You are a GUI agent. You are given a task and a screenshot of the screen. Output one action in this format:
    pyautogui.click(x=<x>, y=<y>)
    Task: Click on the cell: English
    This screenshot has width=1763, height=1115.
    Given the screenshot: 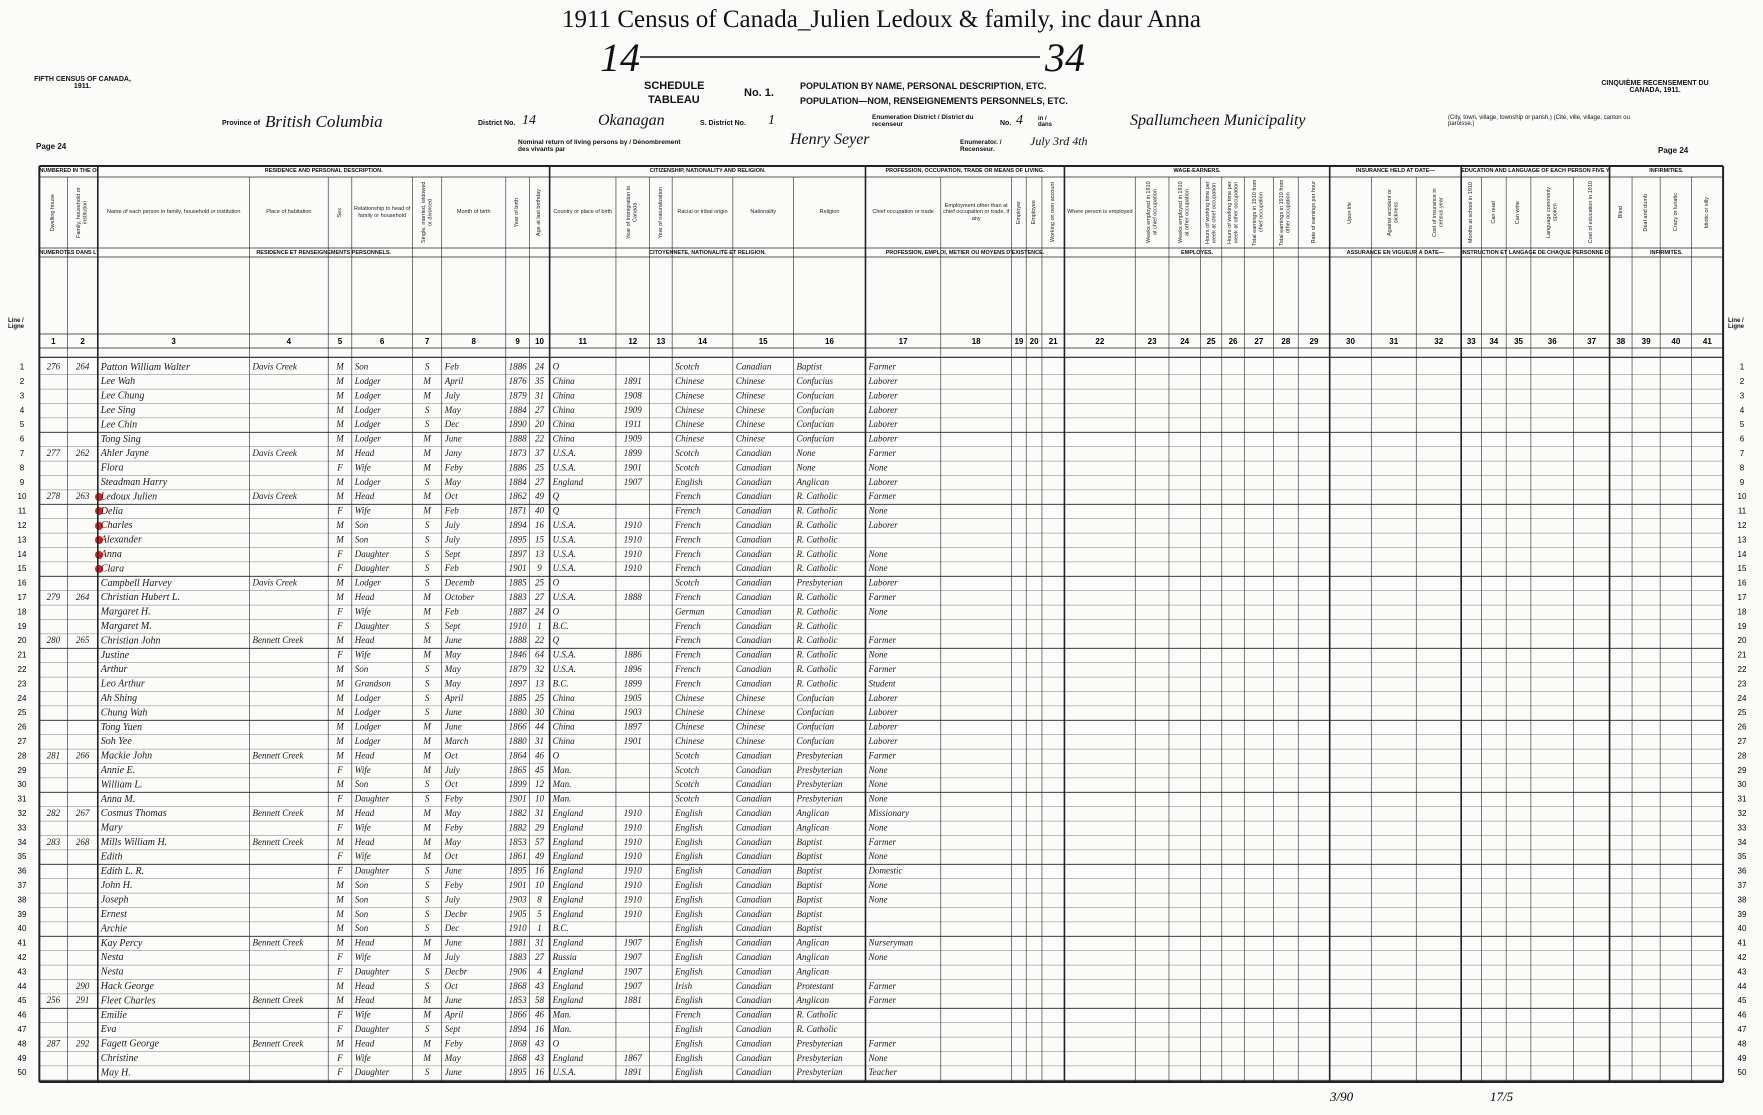 What is the action you would take?
    pyautogui.click(x=688, y=1058)
    